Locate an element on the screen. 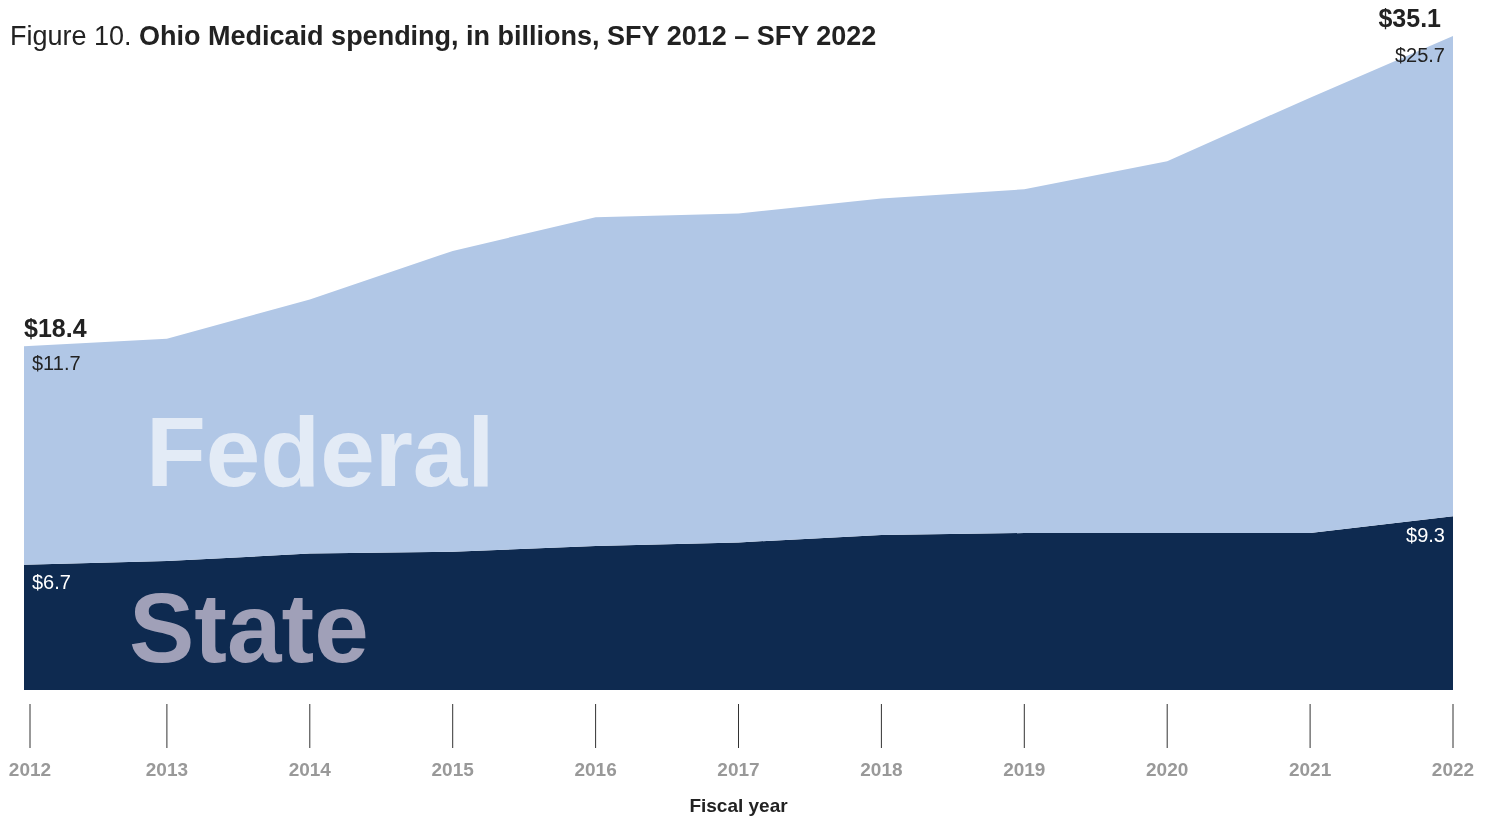 The height and width of the screenshot is (826, 1498). total-label: $18.4 is located at coordinates (55, 328).